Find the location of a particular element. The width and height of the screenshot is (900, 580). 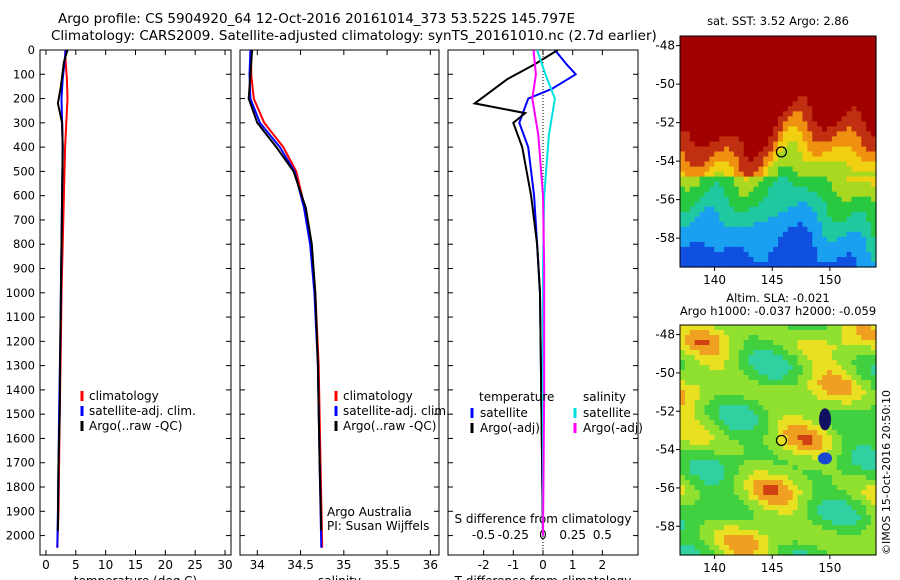

x-tick-label: 2 is located at coordinates (603, 565).